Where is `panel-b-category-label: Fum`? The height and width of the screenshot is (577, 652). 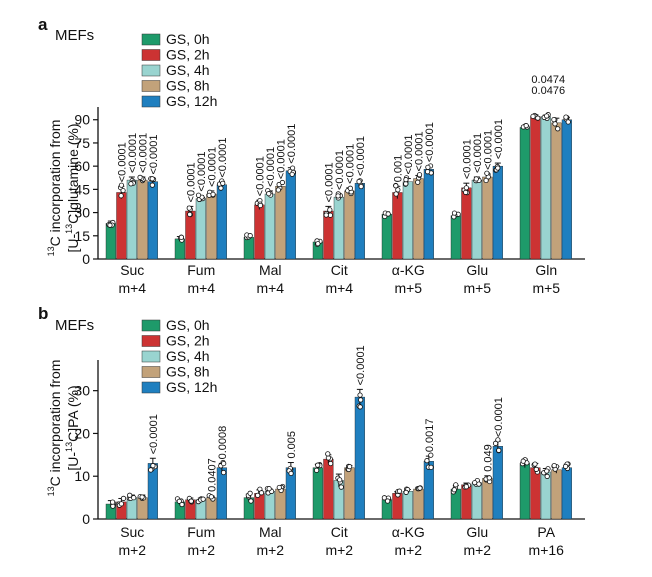
panel-b-category-label: Fum is located at coordinates (201, 532).